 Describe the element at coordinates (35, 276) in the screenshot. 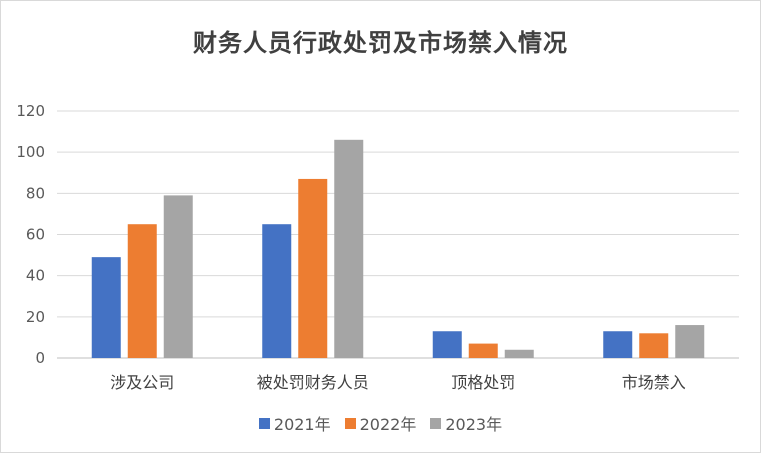

I see `y-tick-label: 40` at that location.